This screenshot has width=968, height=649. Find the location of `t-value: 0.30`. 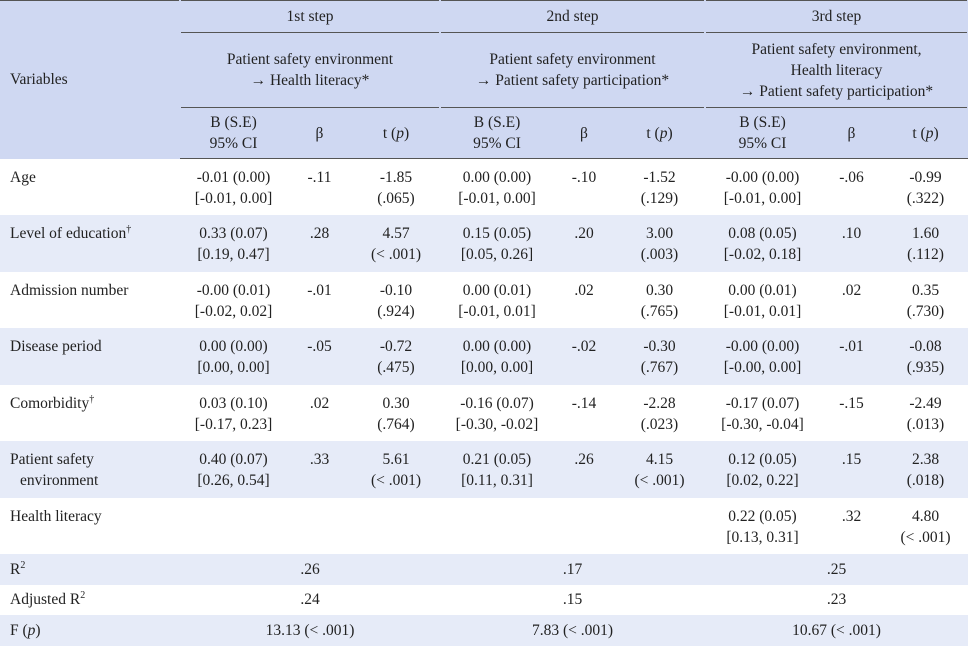

t-value: 0.30 is located at coordinates (396, 403).